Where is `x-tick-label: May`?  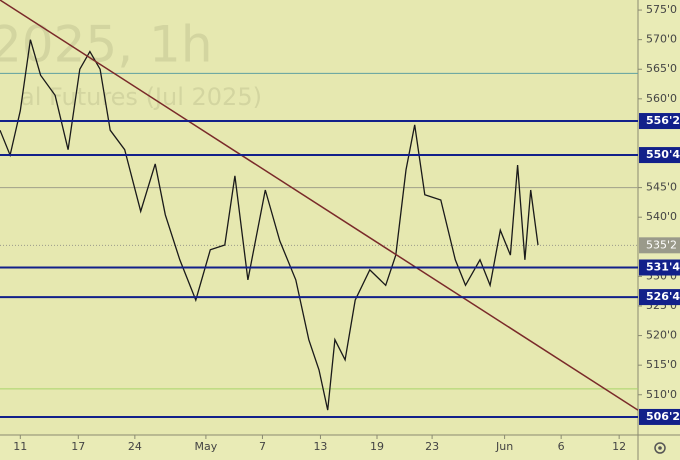 x-tick-label: May is located at coordinates (206, 446).